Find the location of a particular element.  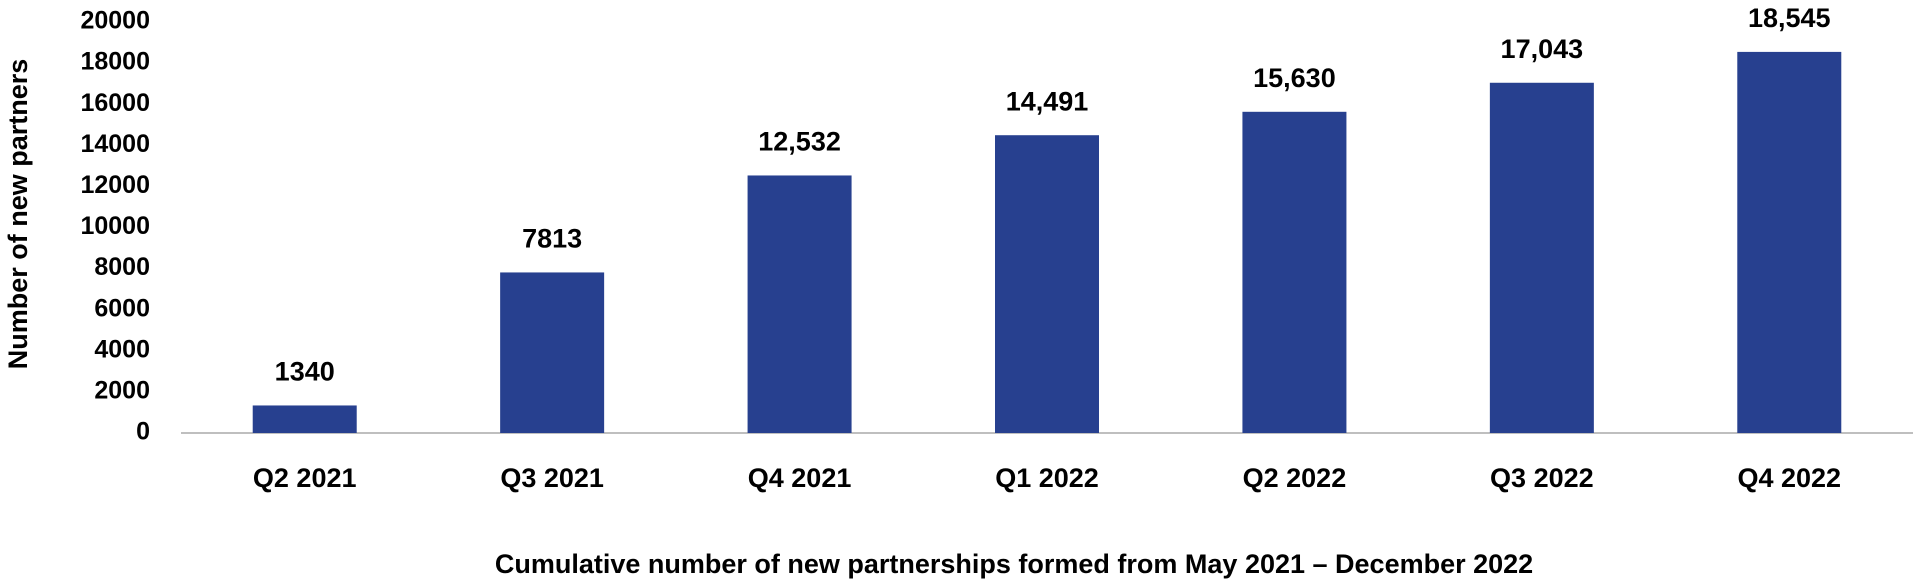

x-tick-label: Q1 2022 is located at coordinates (1047, 478).